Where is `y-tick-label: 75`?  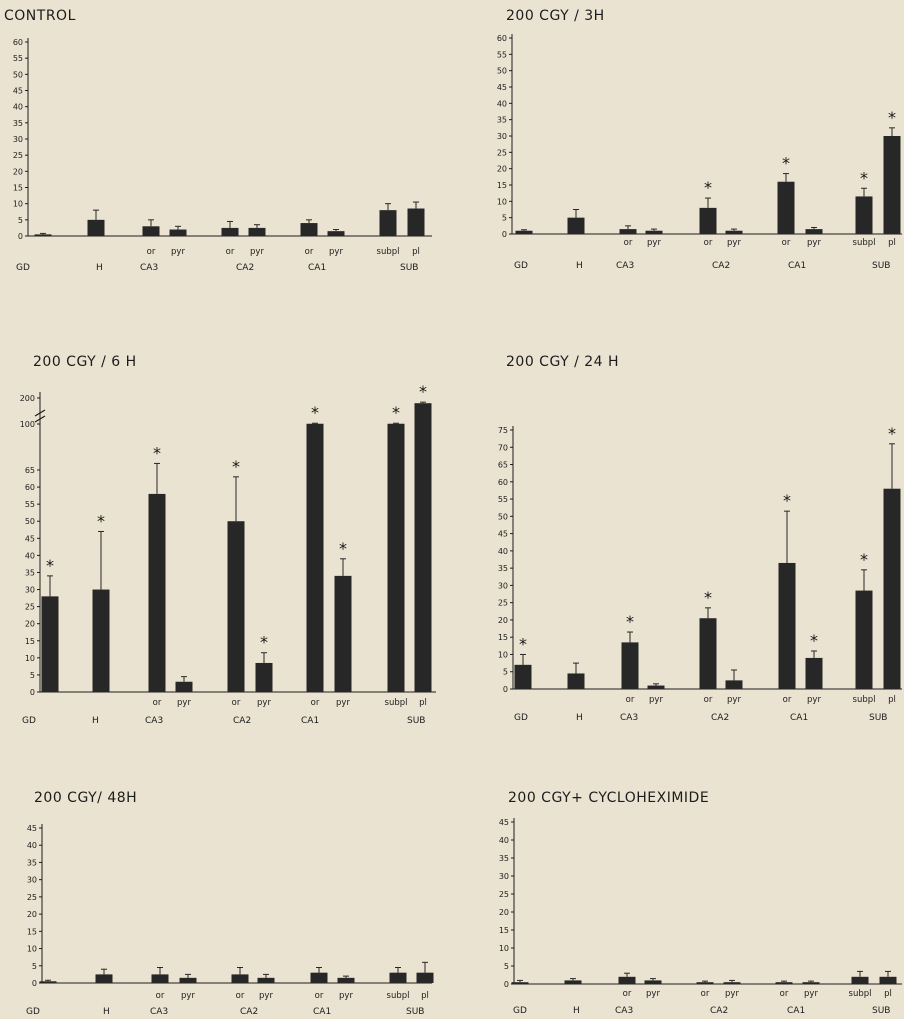
y-tick-label: 75 is located at coordinates (503, 430).